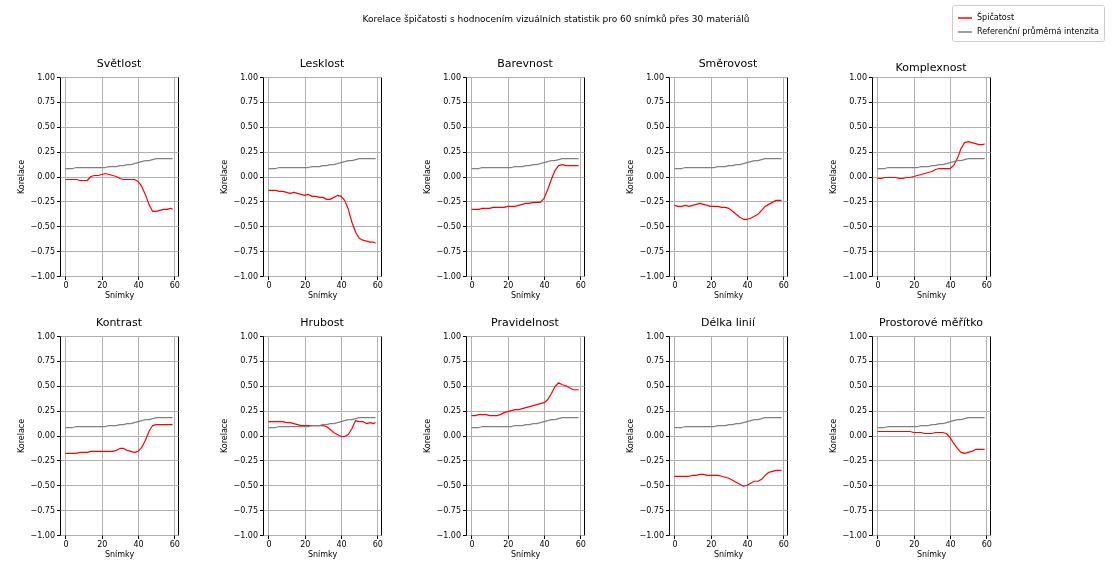 The height and width of the screenshot is (561, 1112). Describe the element at coordinates (525, 63) in the screenshot. I see `chart-title: Barevnost` at that location.